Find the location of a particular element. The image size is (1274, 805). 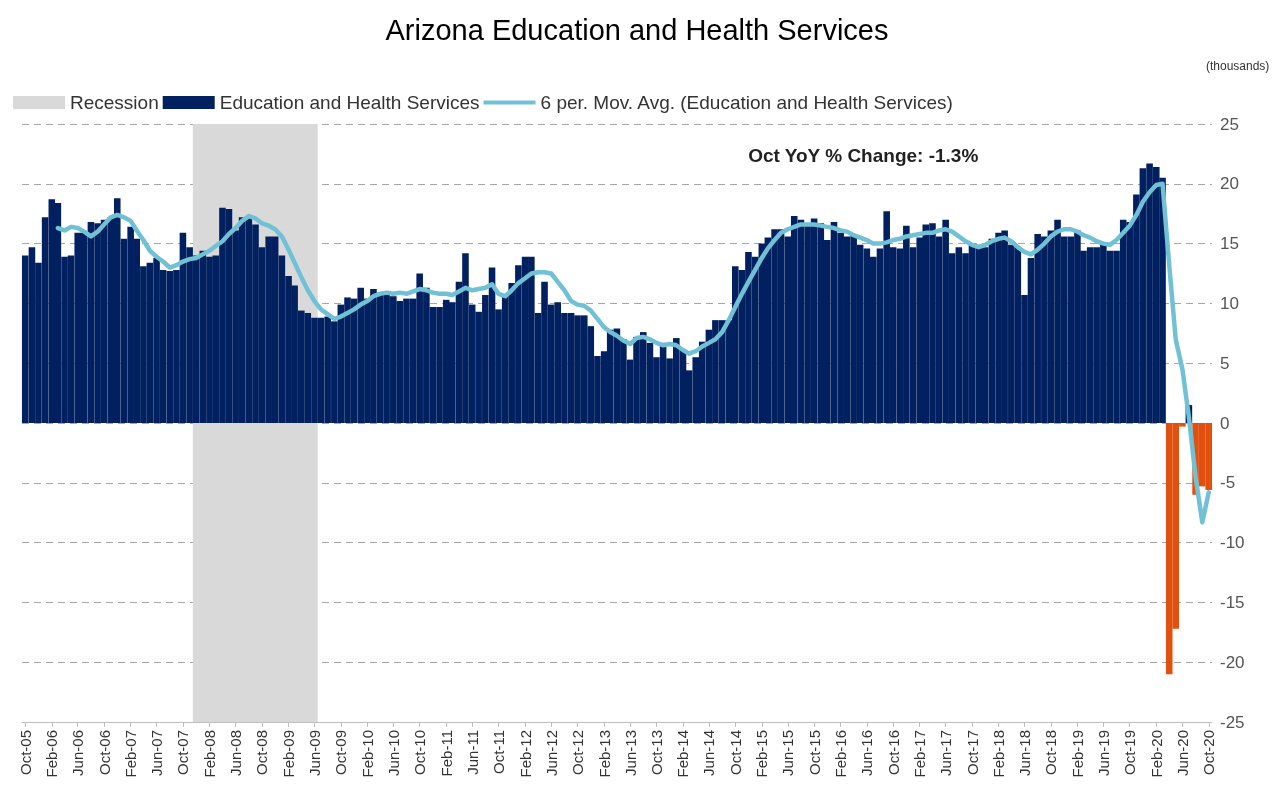

x-tick-label: Jun-10 is located at coordinates (393, 753).